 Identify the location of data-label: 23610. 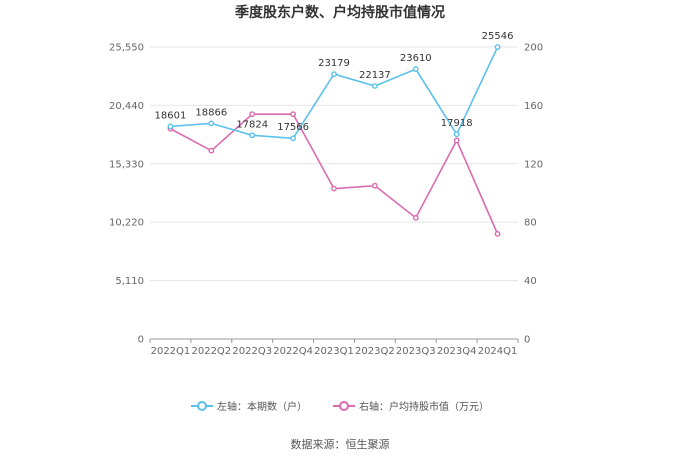
(416, 58).